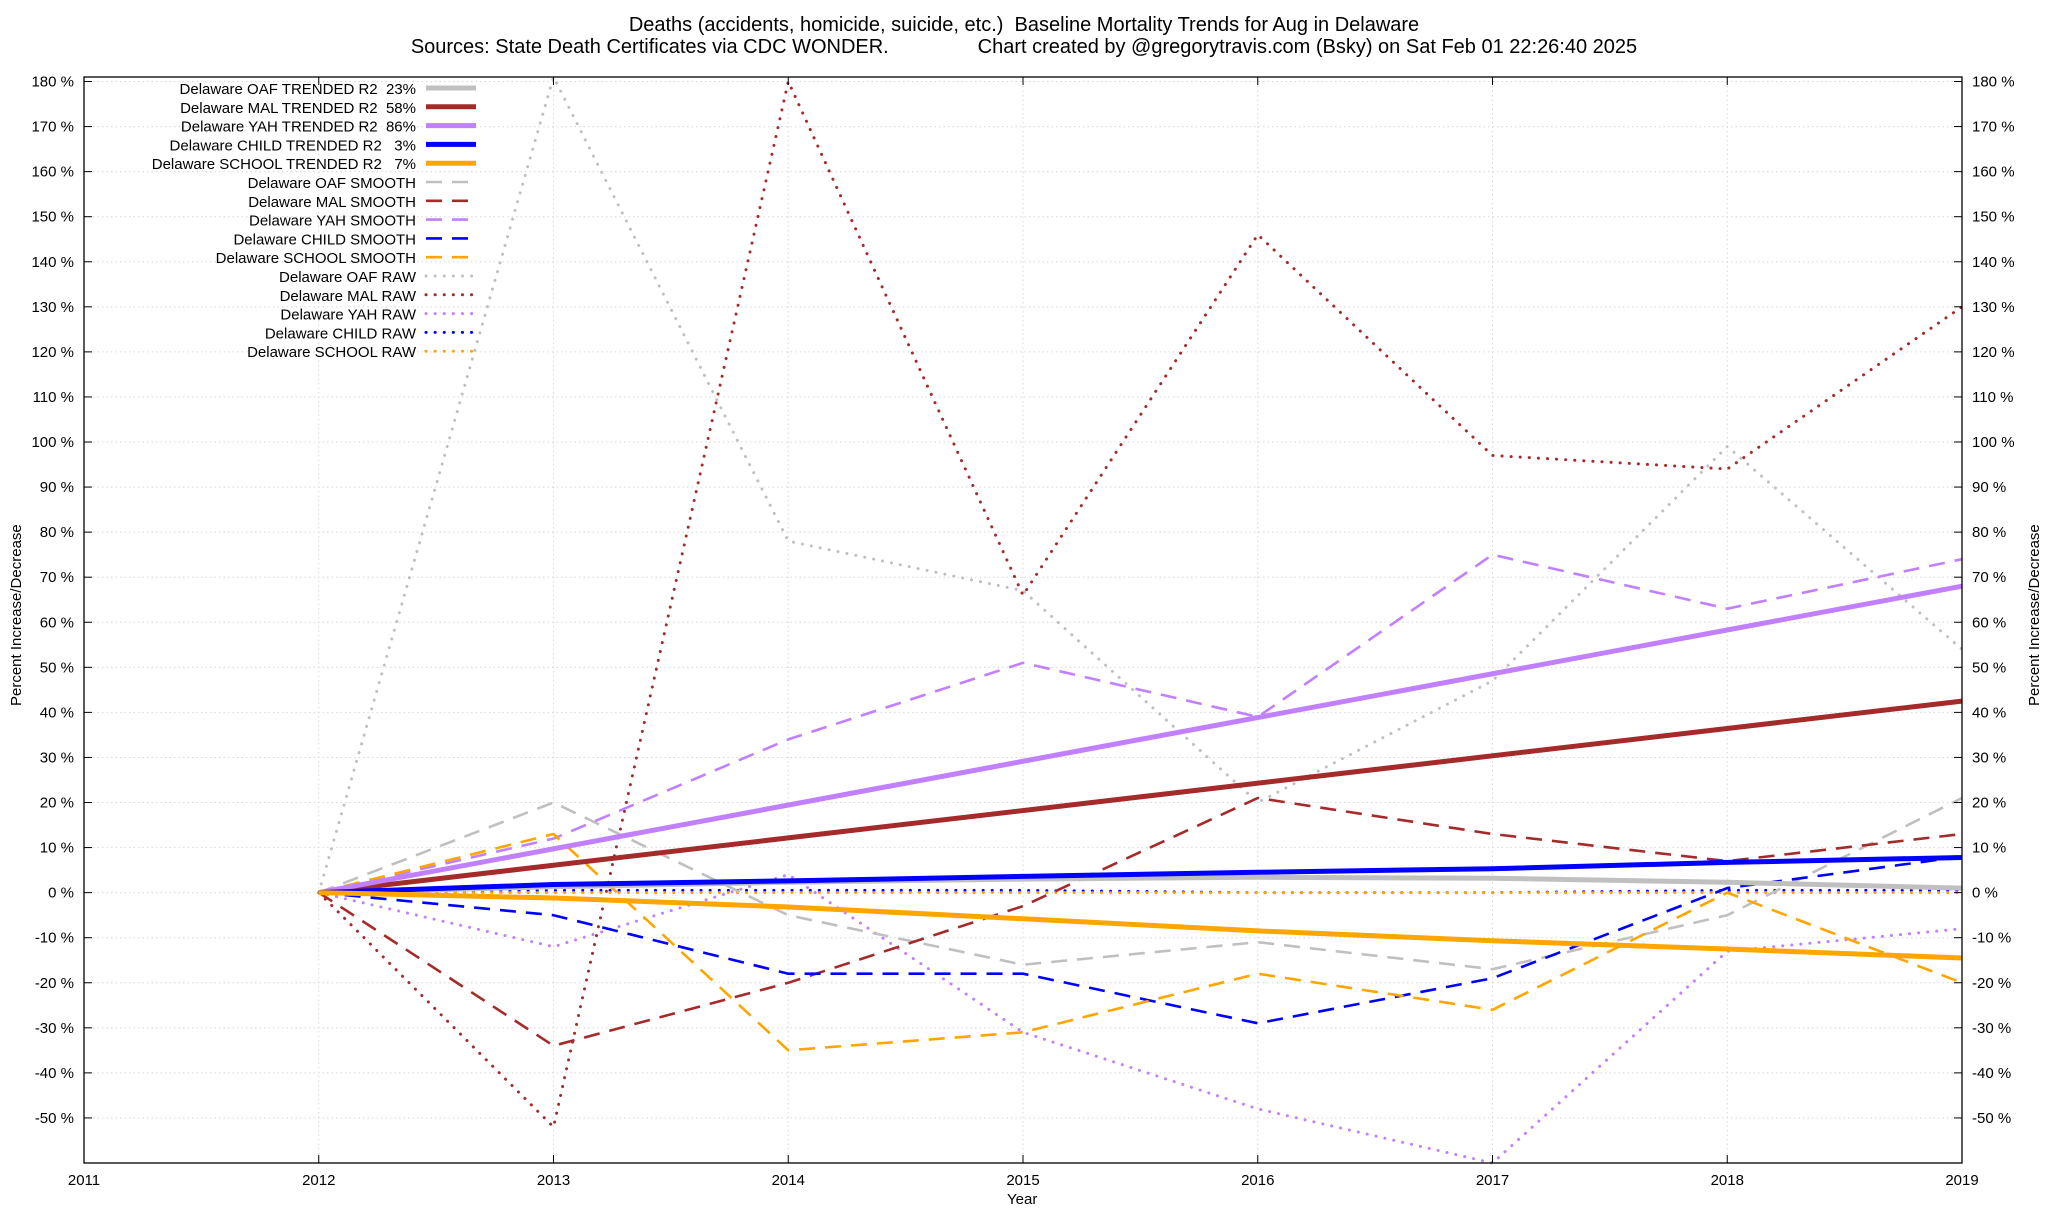  I want to click on y2-tick-label: 40 %, so click(1989, 712).